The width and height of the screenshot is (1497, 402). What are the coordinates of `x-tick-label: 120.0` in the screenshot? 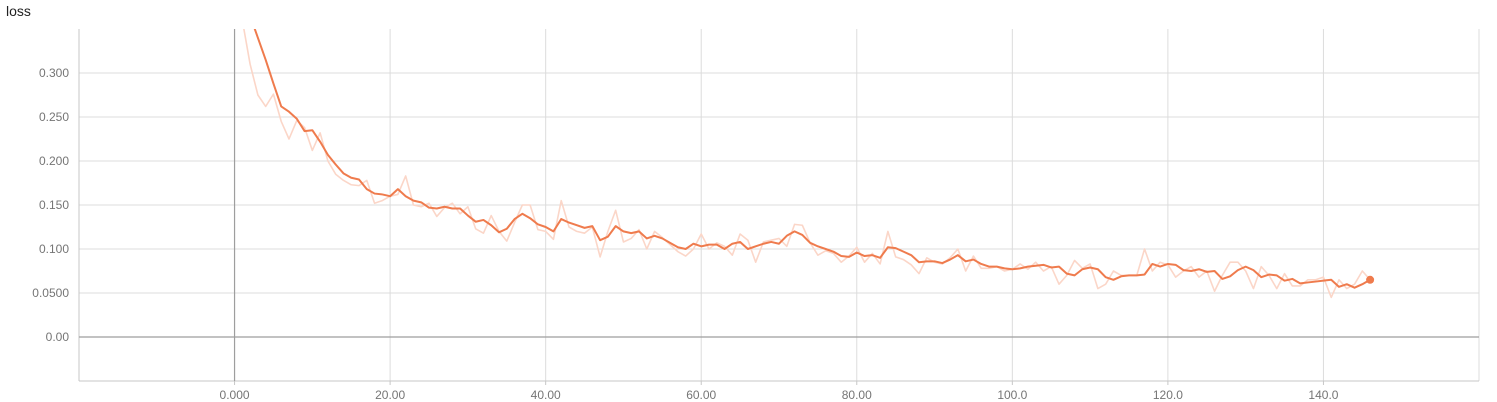 It's located at (1168, 395).